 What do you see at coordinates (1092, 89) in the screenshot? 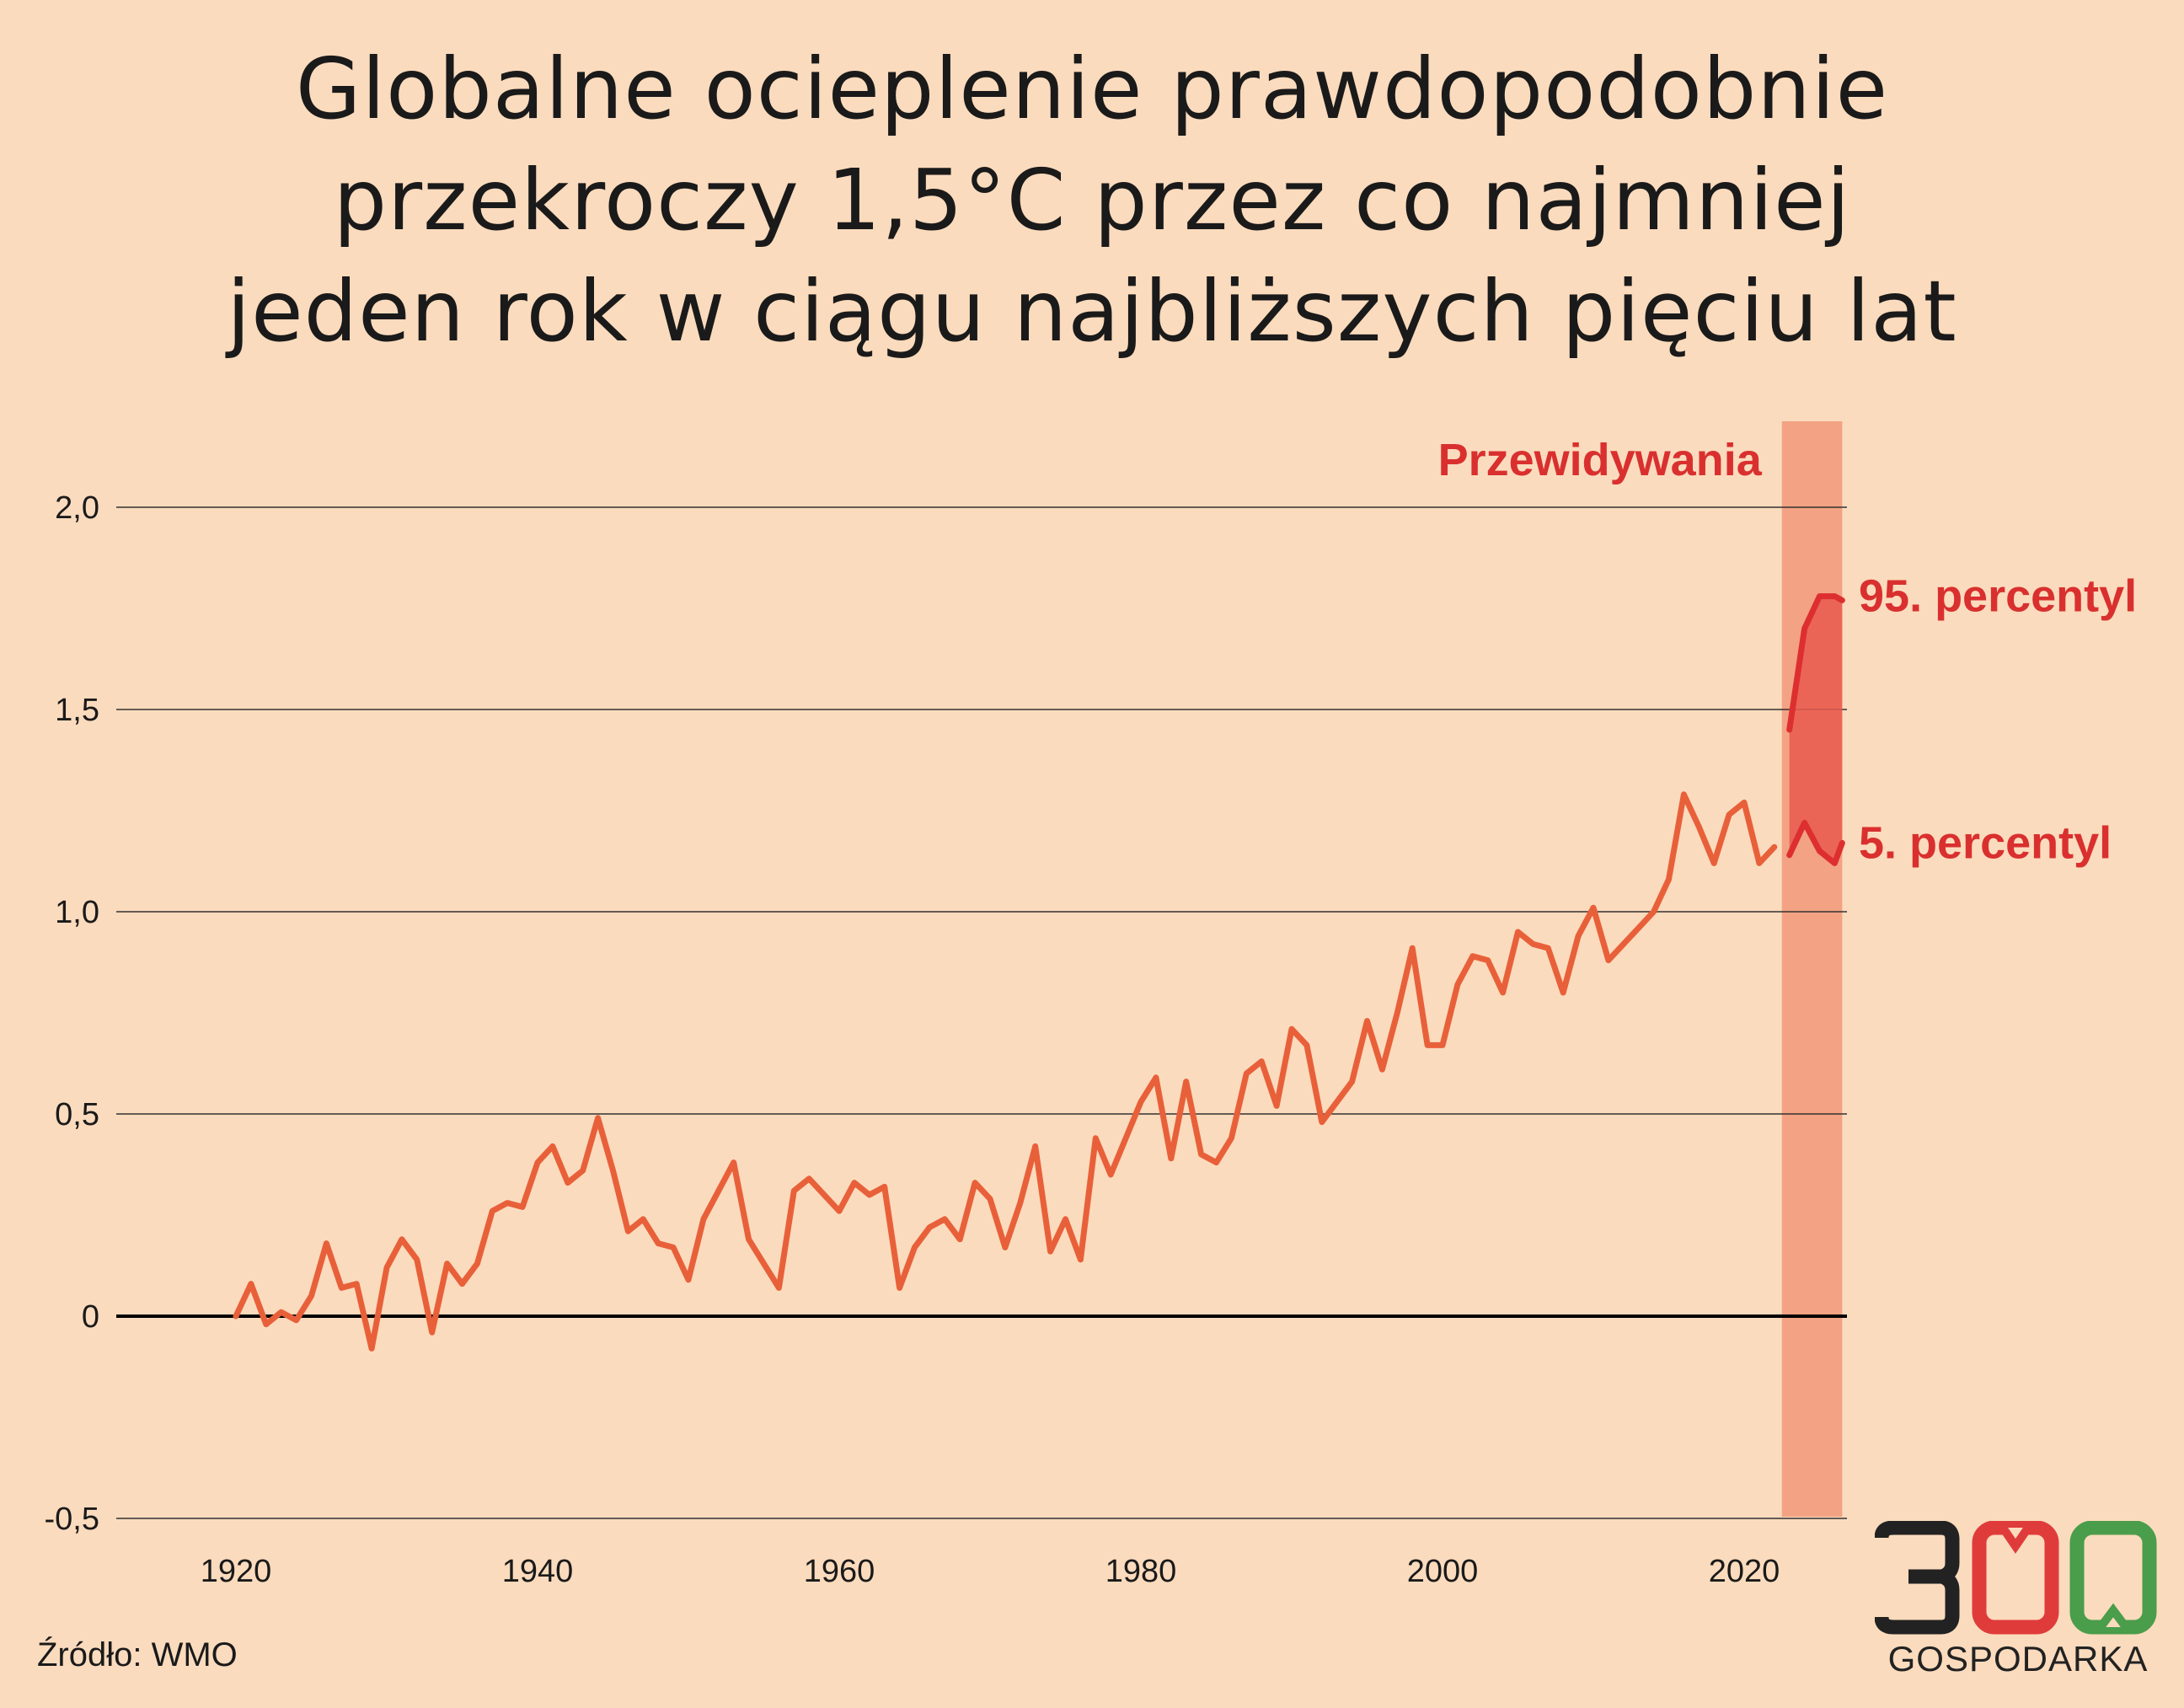
I see `title-line-1: Globalne ocieplenie prawdopodobnie` at bounding box center [1092, 89].